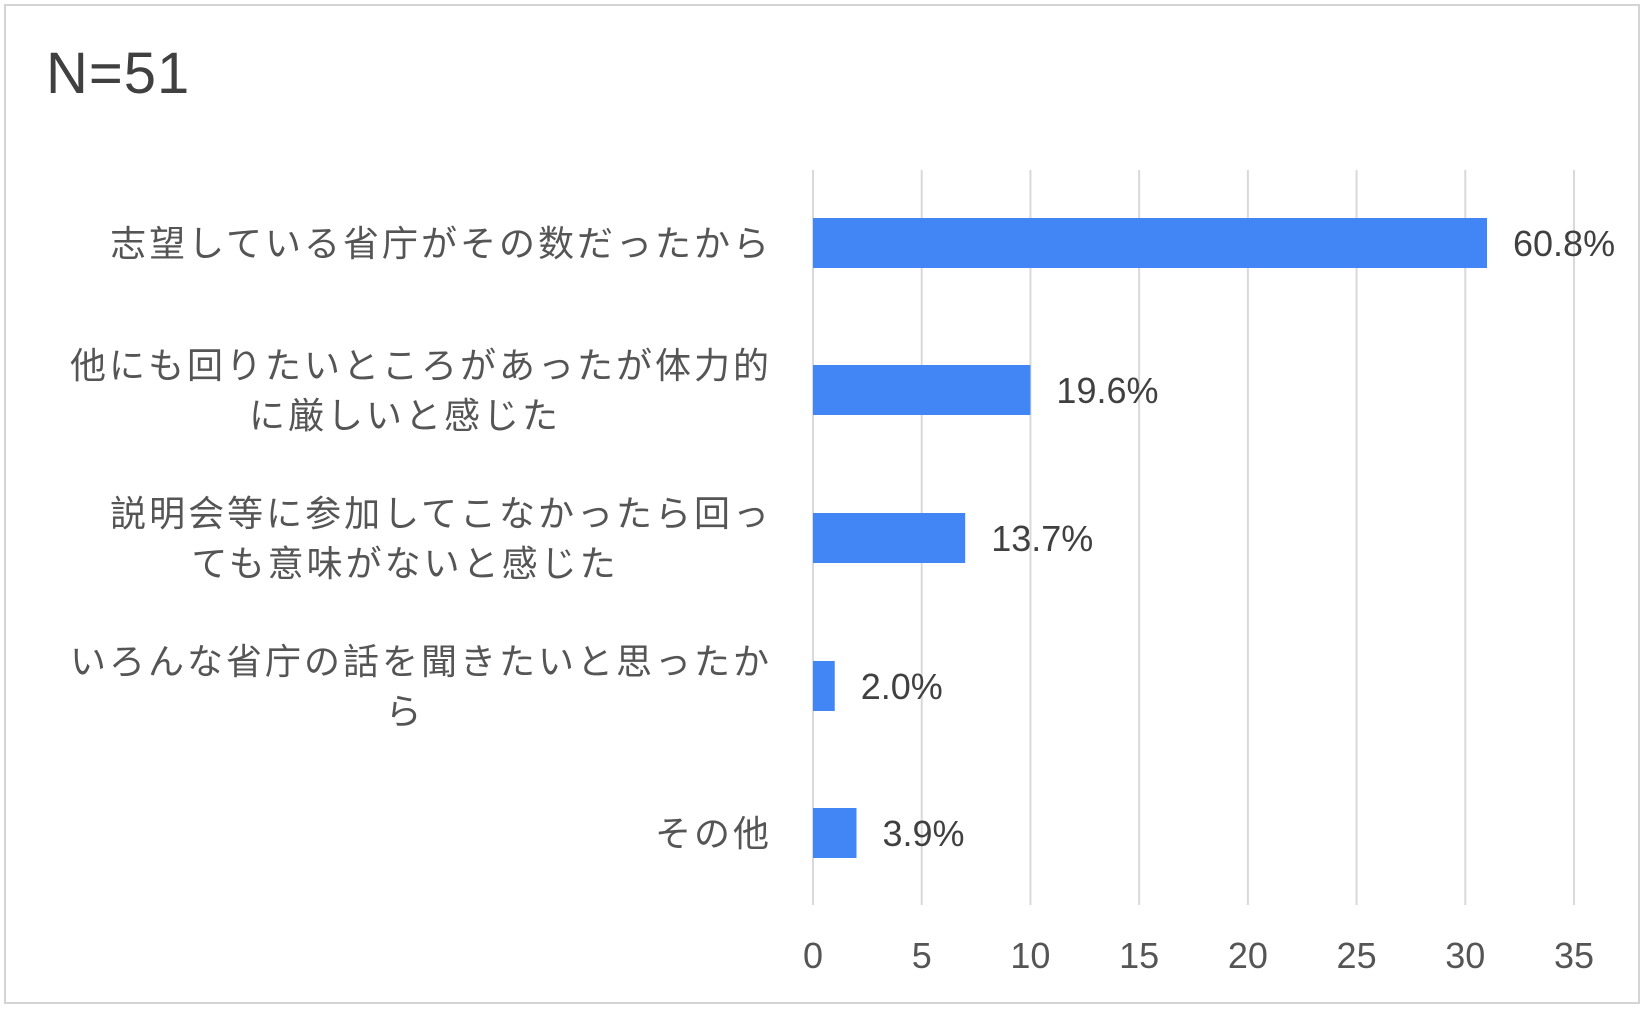 Image resolution: width=1650 pixels, height=1017 pixels. Describe the element at coordinates (1042, 538) in the screenshot. I see `data-label: 13.7%` at that location.